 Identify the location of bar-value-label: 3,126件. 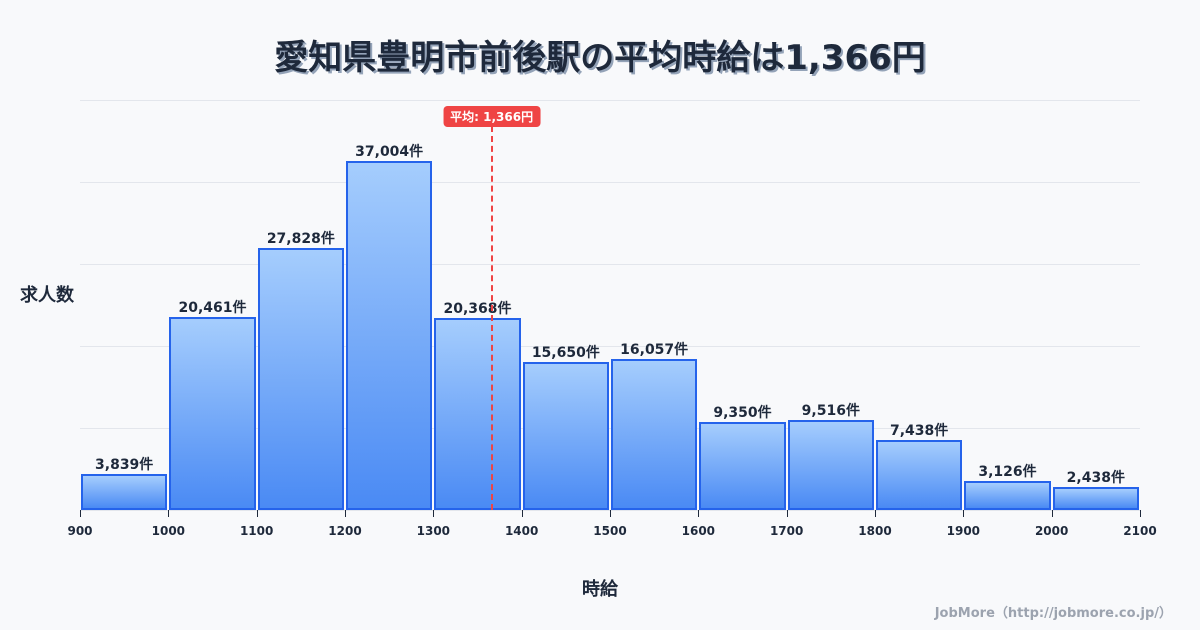
(1007, 471).